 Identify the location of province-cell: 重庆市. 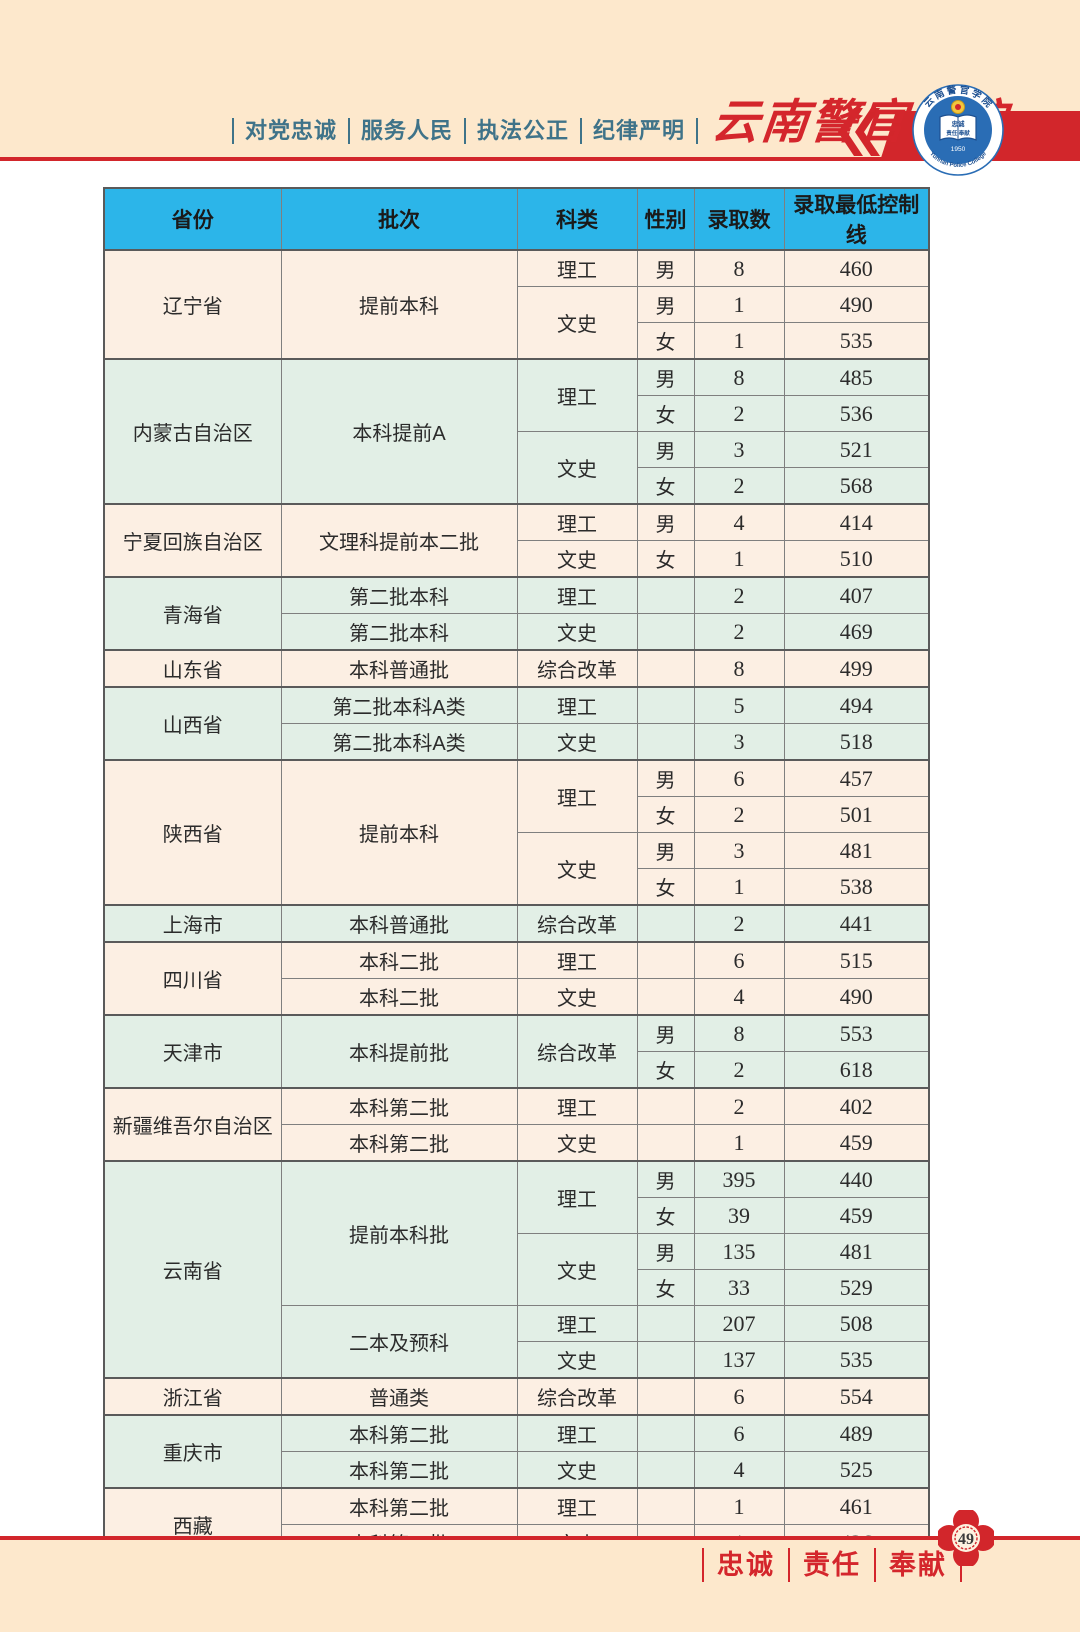
(192, 1451).